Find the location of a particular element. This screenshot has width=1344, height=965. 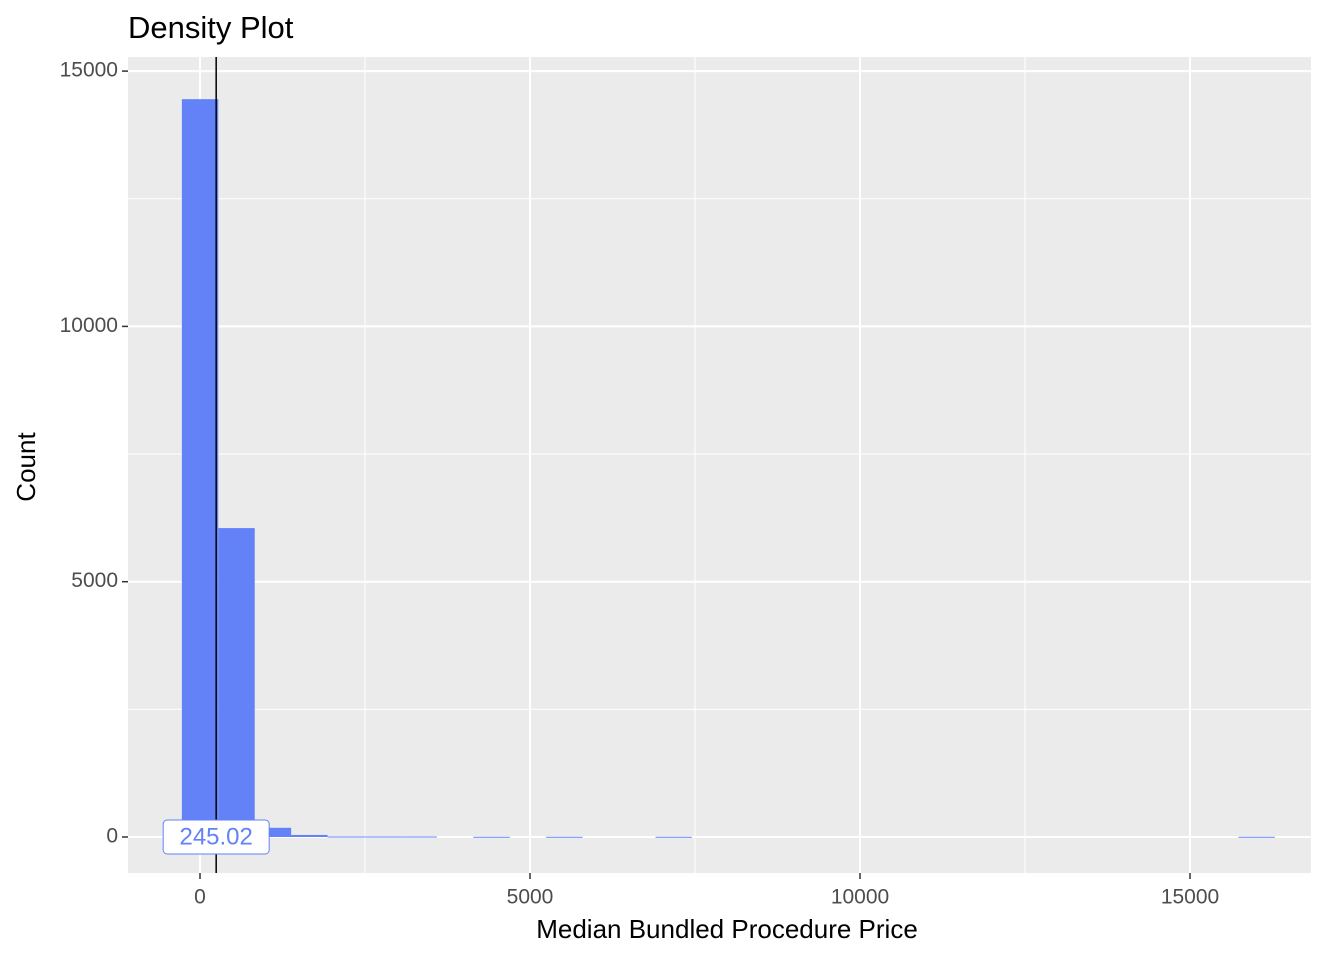

y-axis-label: Count is located at coordinates (26, 467).